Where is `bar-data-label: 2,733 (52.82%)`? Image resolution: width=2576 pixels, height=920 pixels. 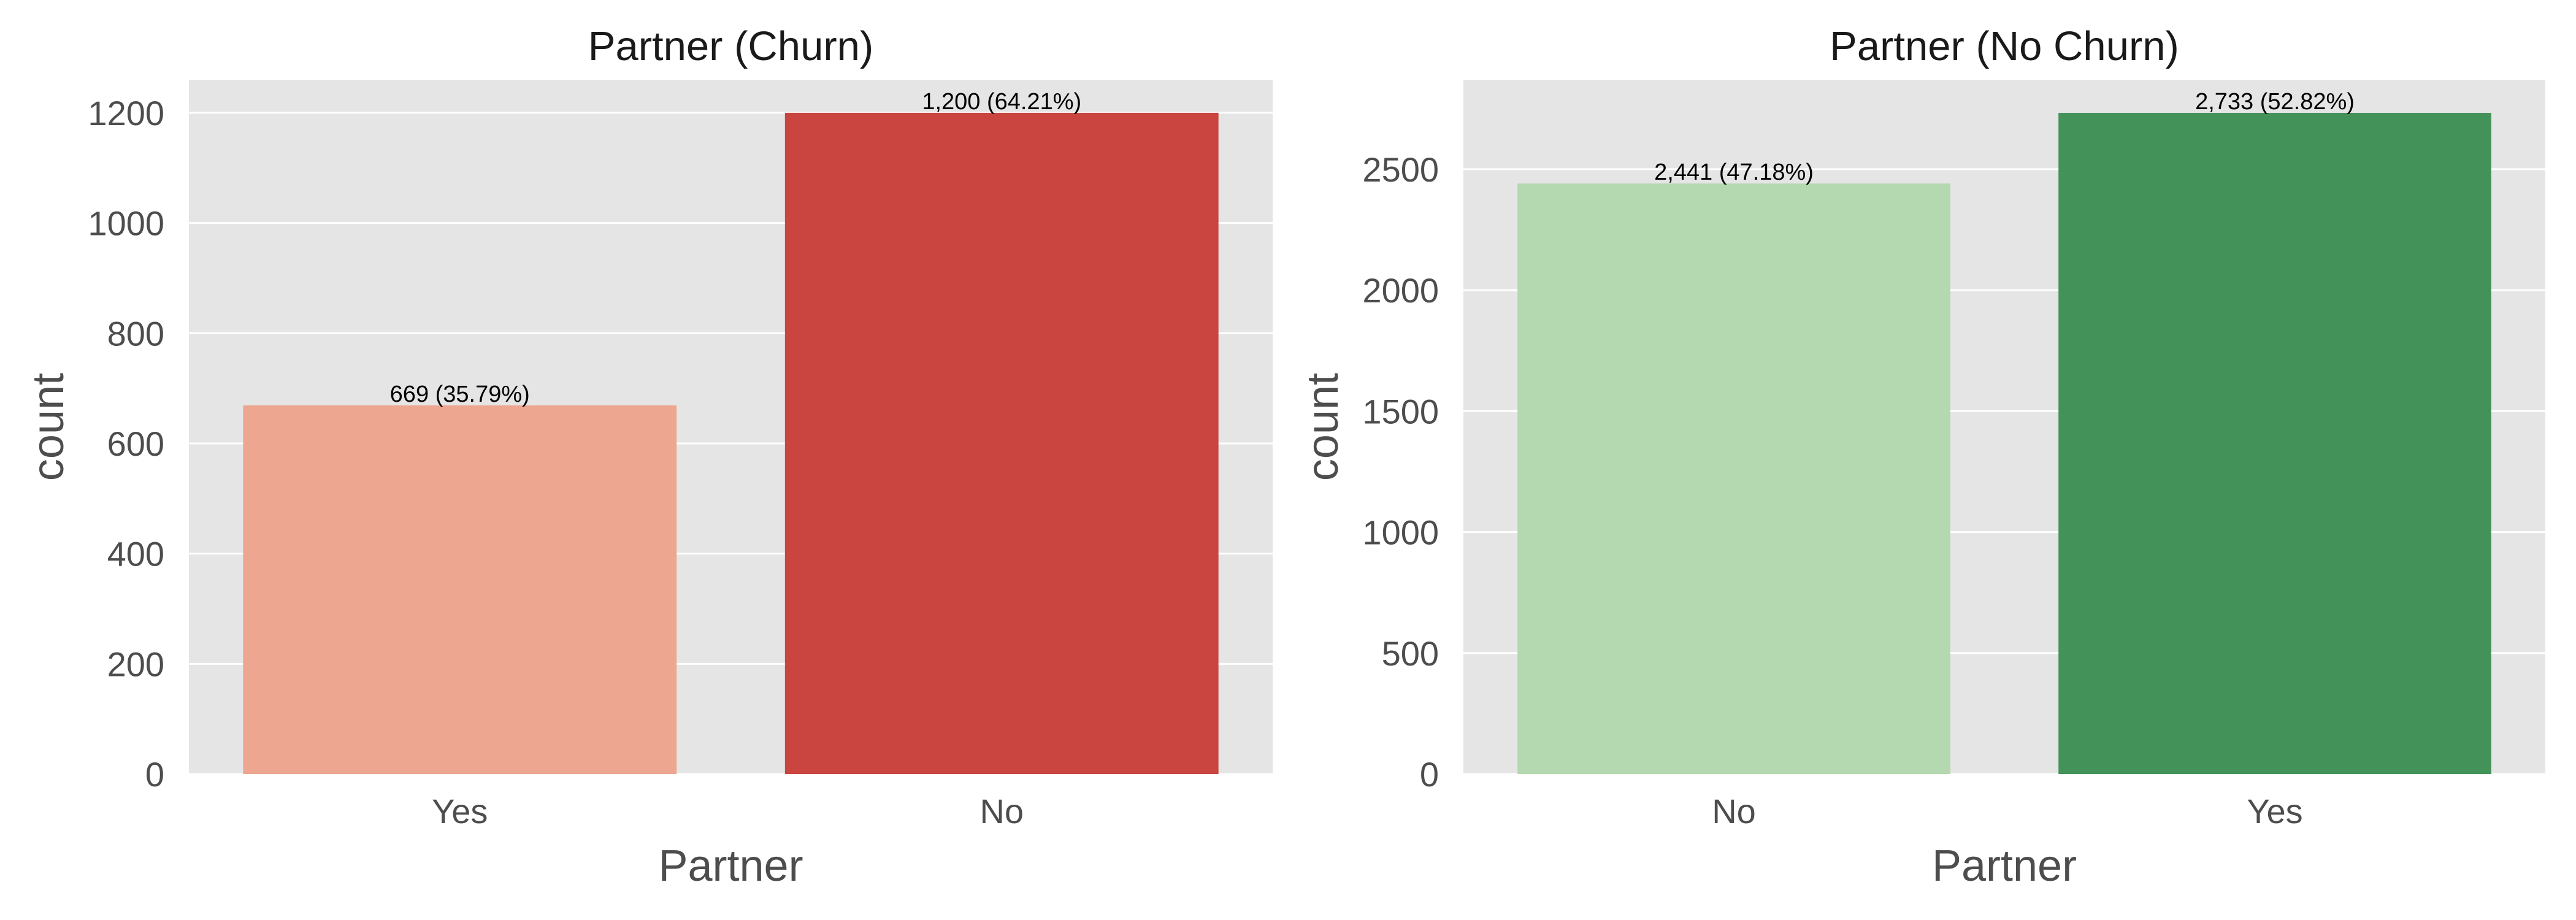
bar-data-label: 2,733 (52.82%) is located at coordinates (2275, 102).